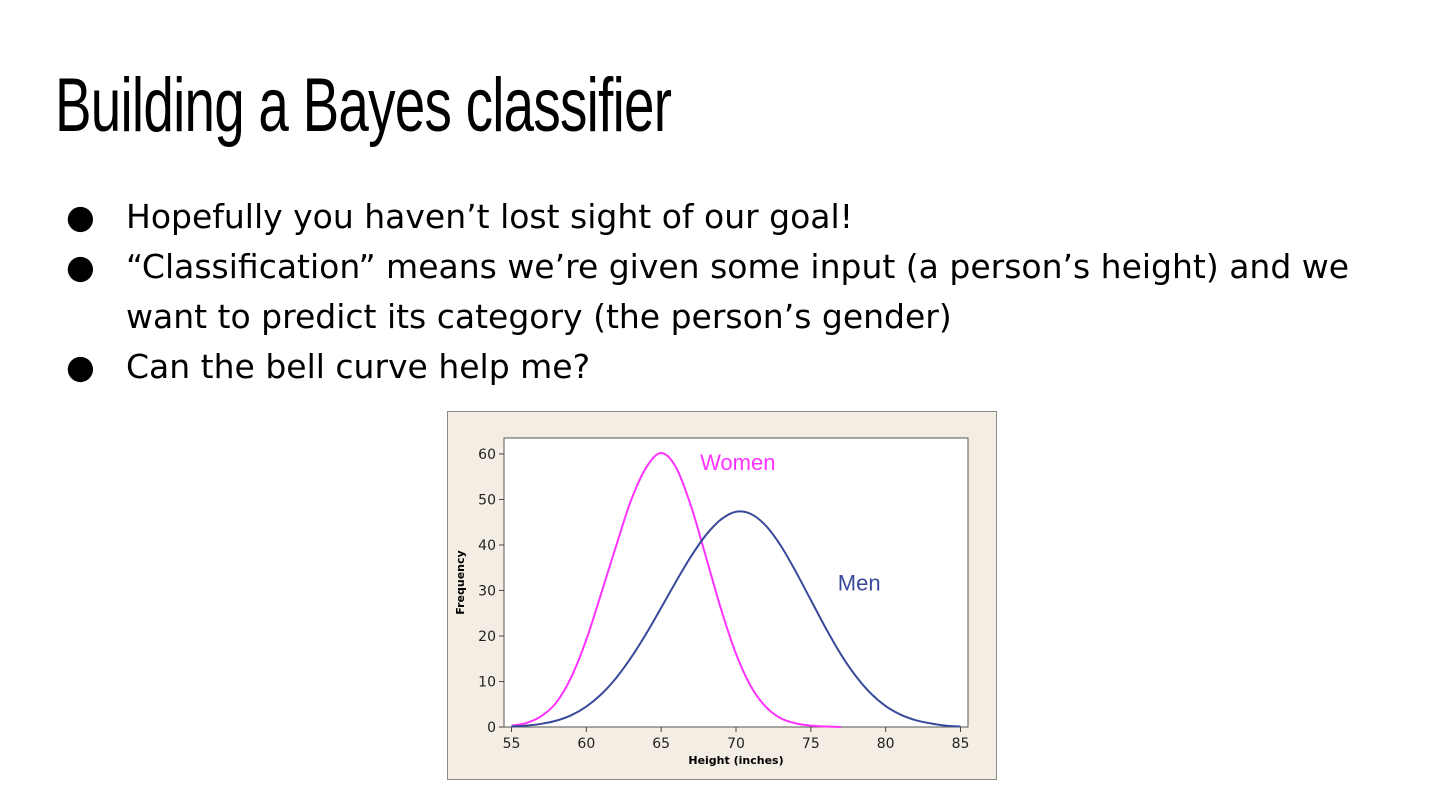 This screenshot has height=789, width=1446. What do you see at coordinates (736, 744) in the screenshot?
I see `x-tick-label: 70` at bounding box center [736, 744].